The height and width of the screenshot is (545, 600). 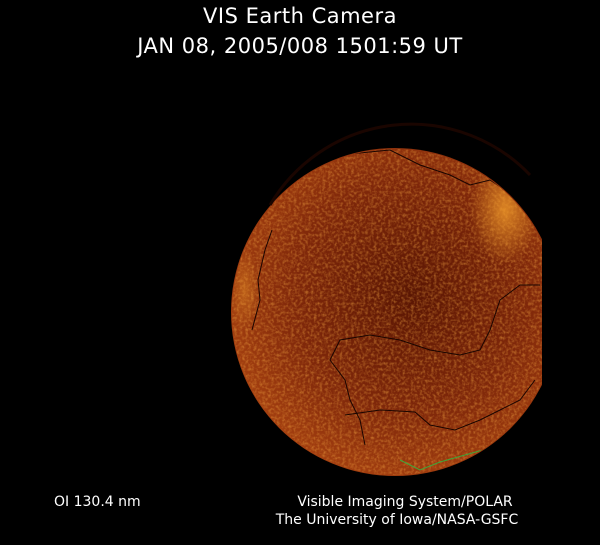 I want to click on credit-line-2: The University of Iowa/NASA-GSFC, so click(x=397, y=520).